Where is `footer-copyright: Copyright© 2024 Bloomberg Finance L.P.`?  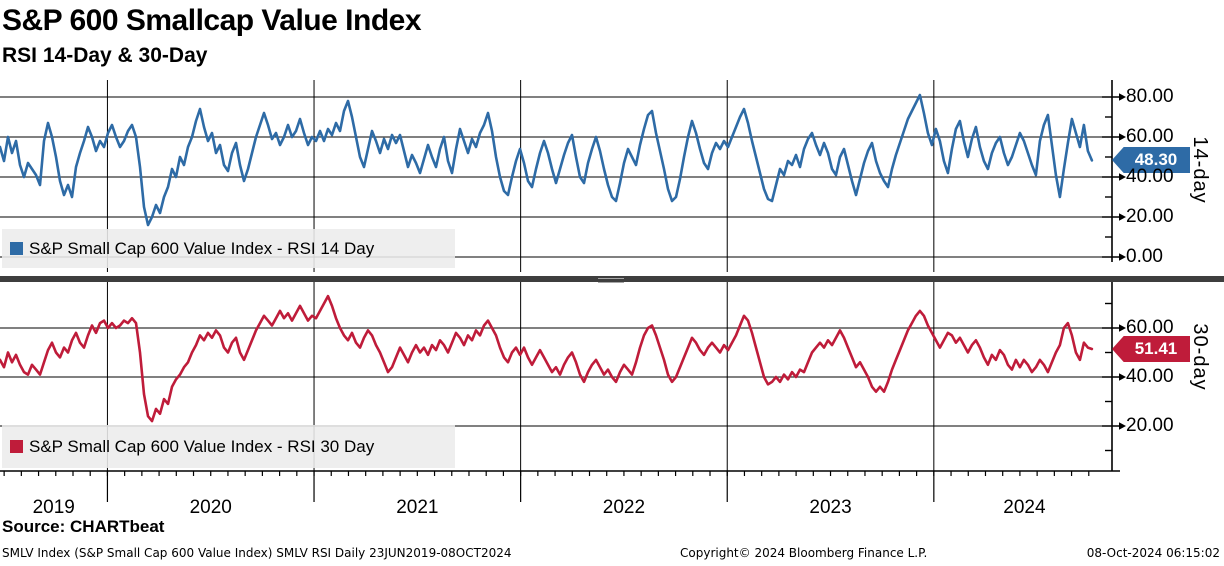 footer-copyright: Copyright© 2024 Bloomberg Finance L.P. is located at coordinates (804, 553).